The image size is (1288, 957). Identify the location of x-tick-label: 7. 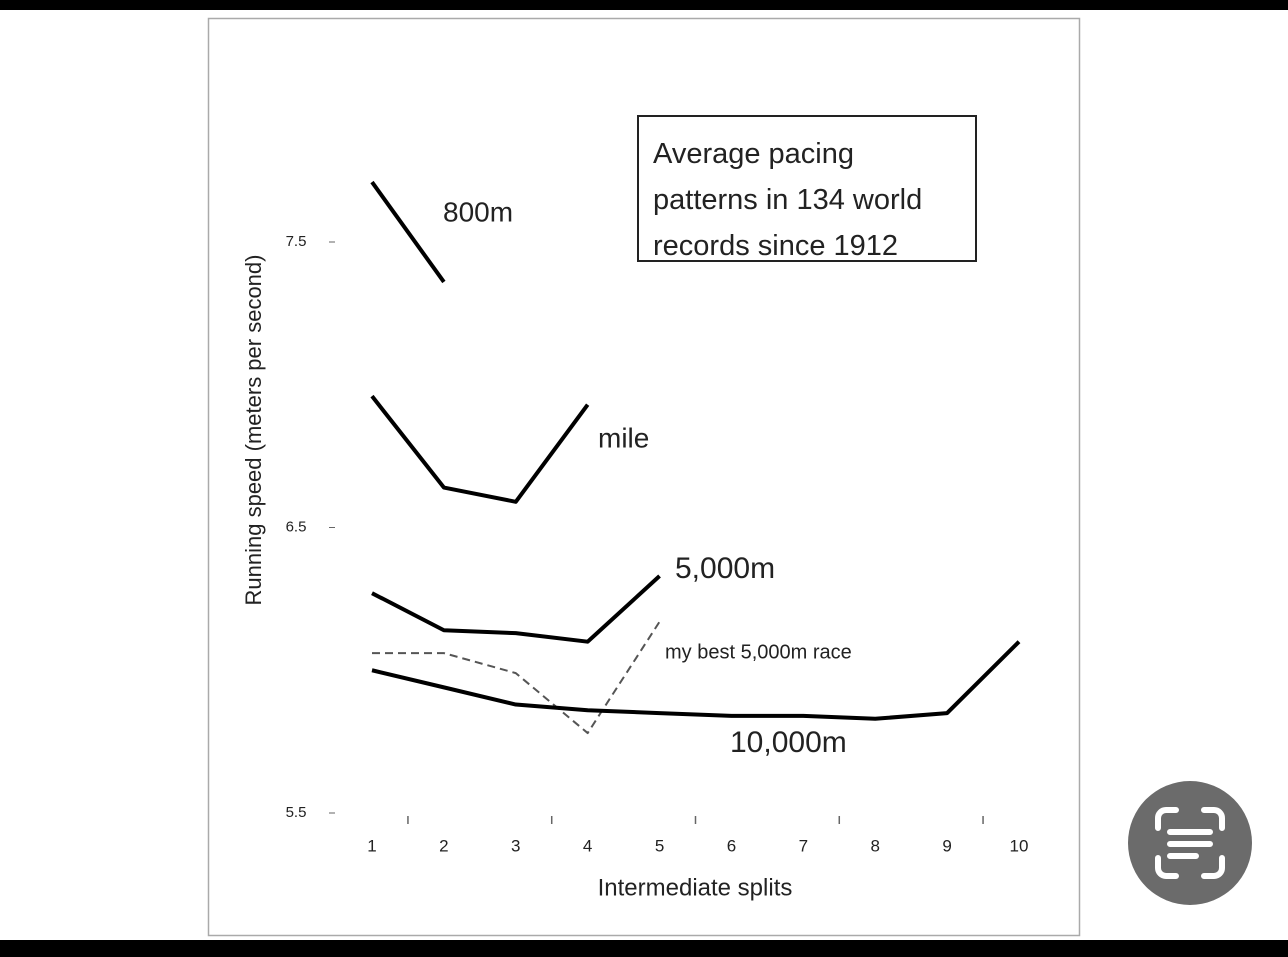
(803, 845).